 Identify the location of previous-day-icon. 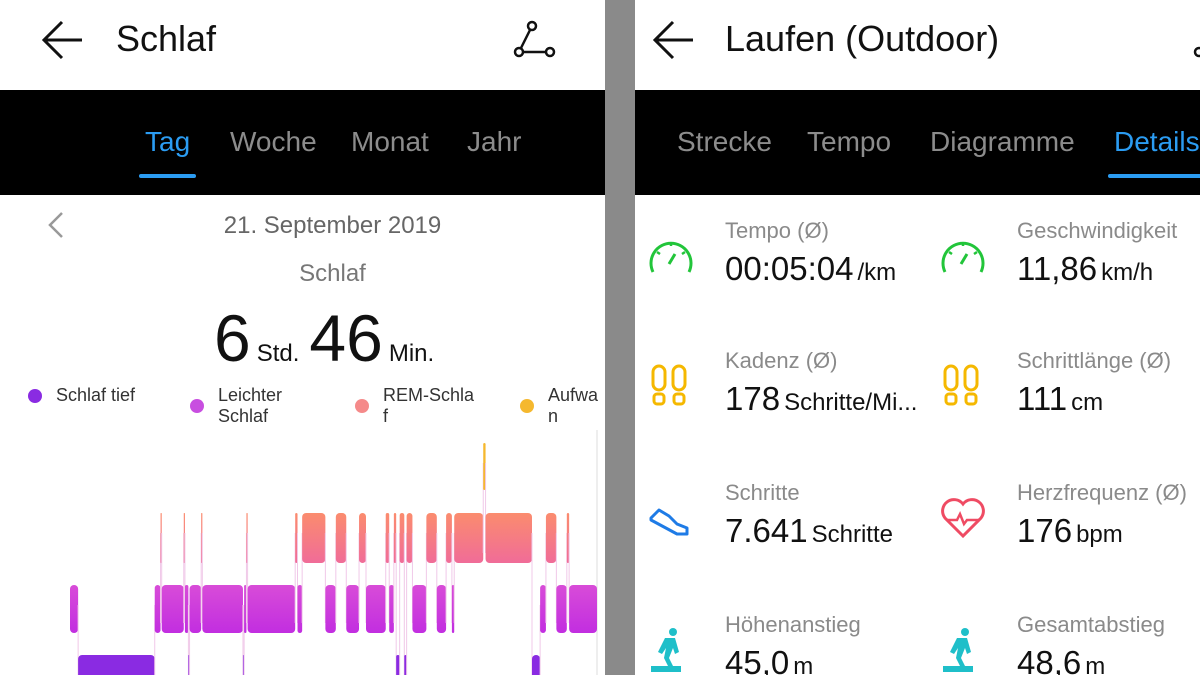
(56, 225).